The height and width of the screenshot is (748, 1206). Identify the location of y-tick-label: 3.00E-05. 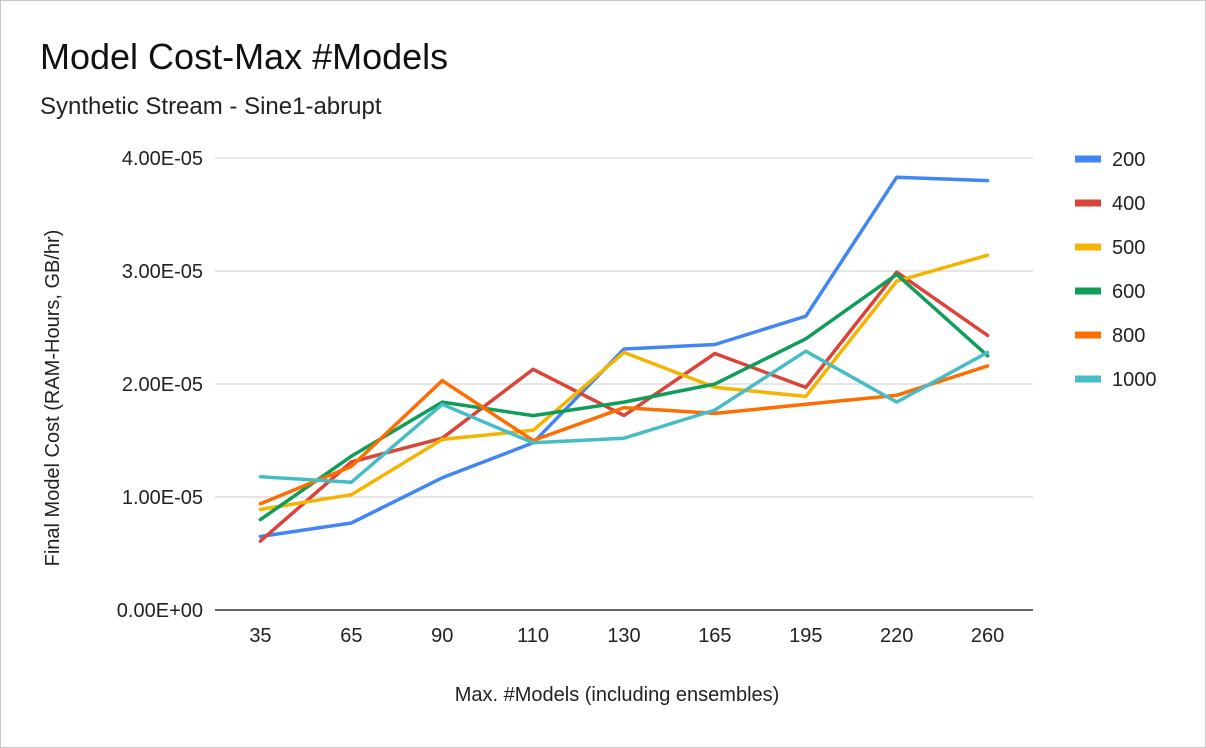
(162, 272).